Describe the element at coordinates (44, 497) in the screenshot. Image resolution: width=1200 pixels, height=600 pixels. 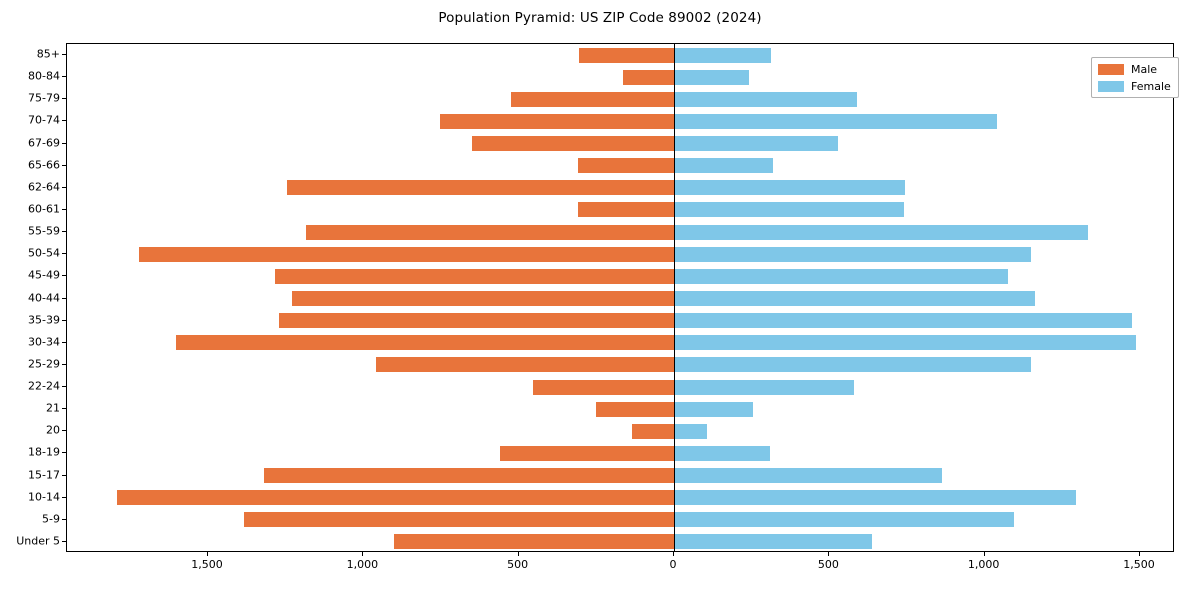
I see `y-tick-label-10-14: 10-14` at that location.